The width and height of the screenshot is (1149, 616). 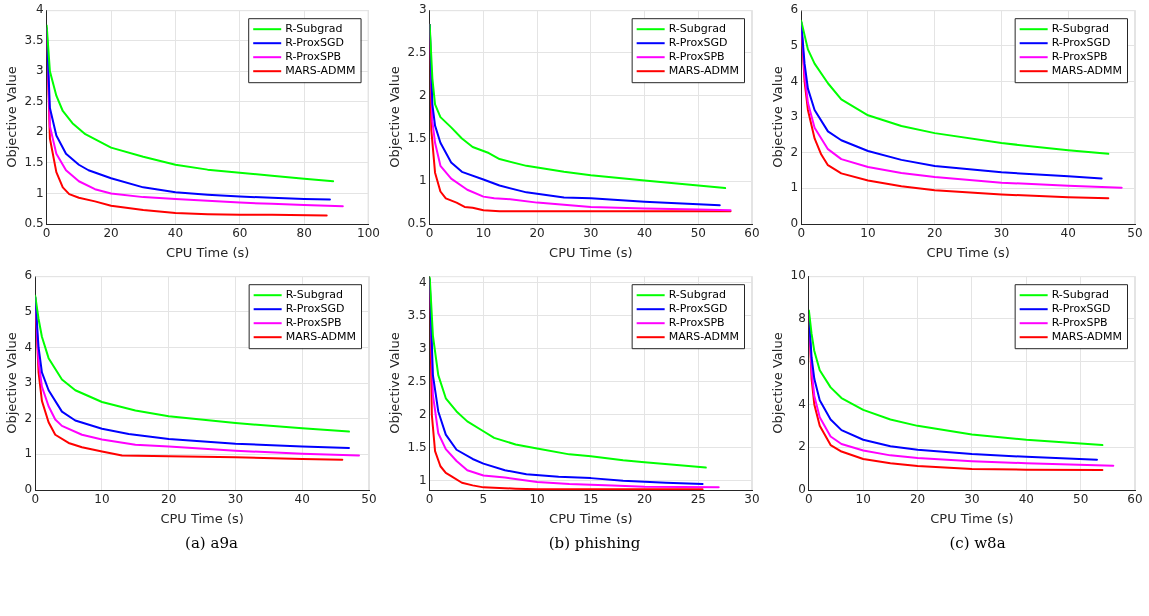 What do you see at coordinates (594, 543) in the screenshot?
I see `text: (b) phishing` at bounding box center [594, 543].